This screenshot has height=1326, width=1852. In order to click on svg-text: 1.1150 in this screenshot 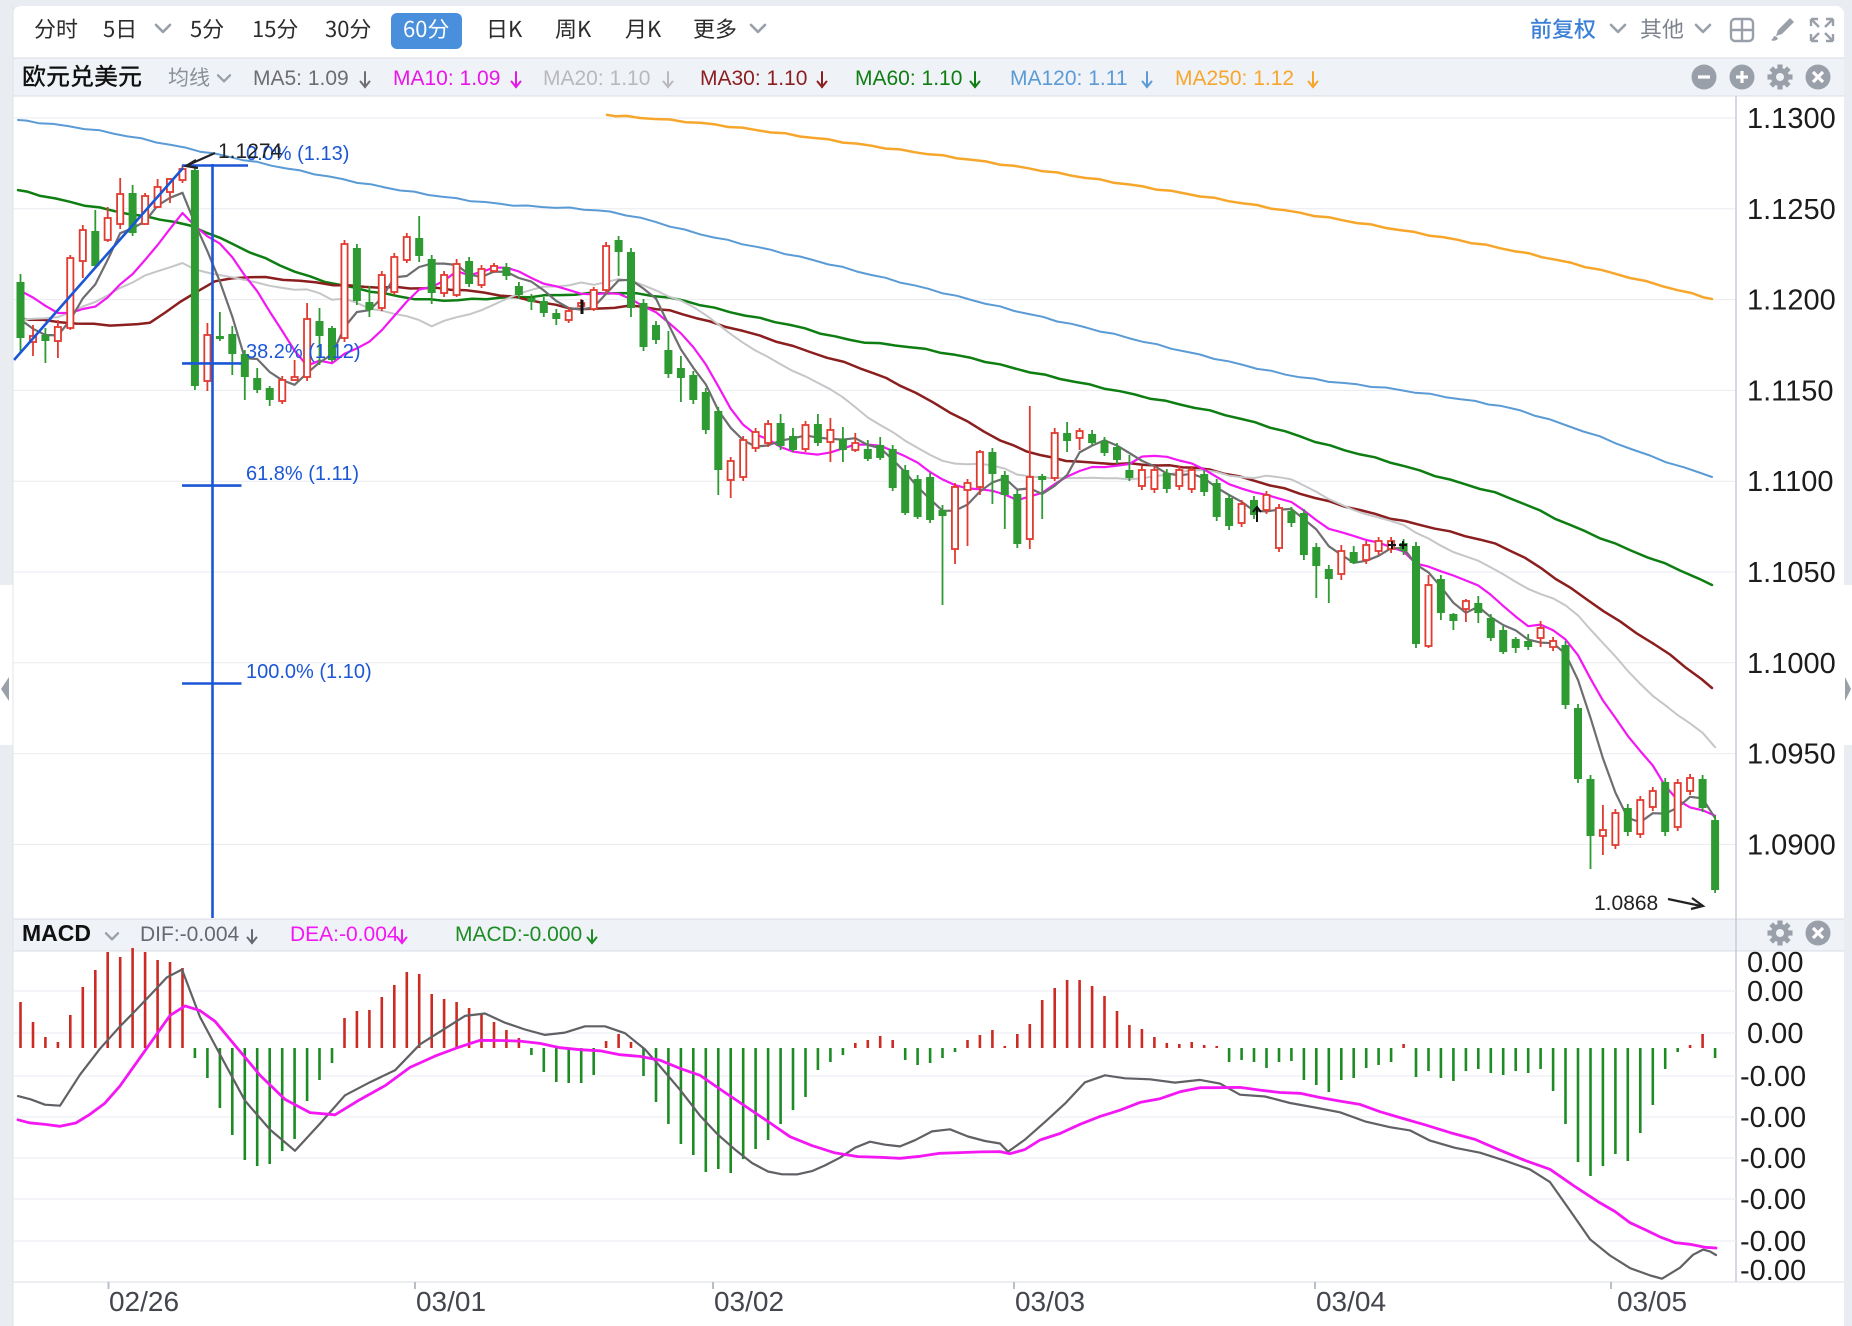, I will do `click(1790, 391)`.